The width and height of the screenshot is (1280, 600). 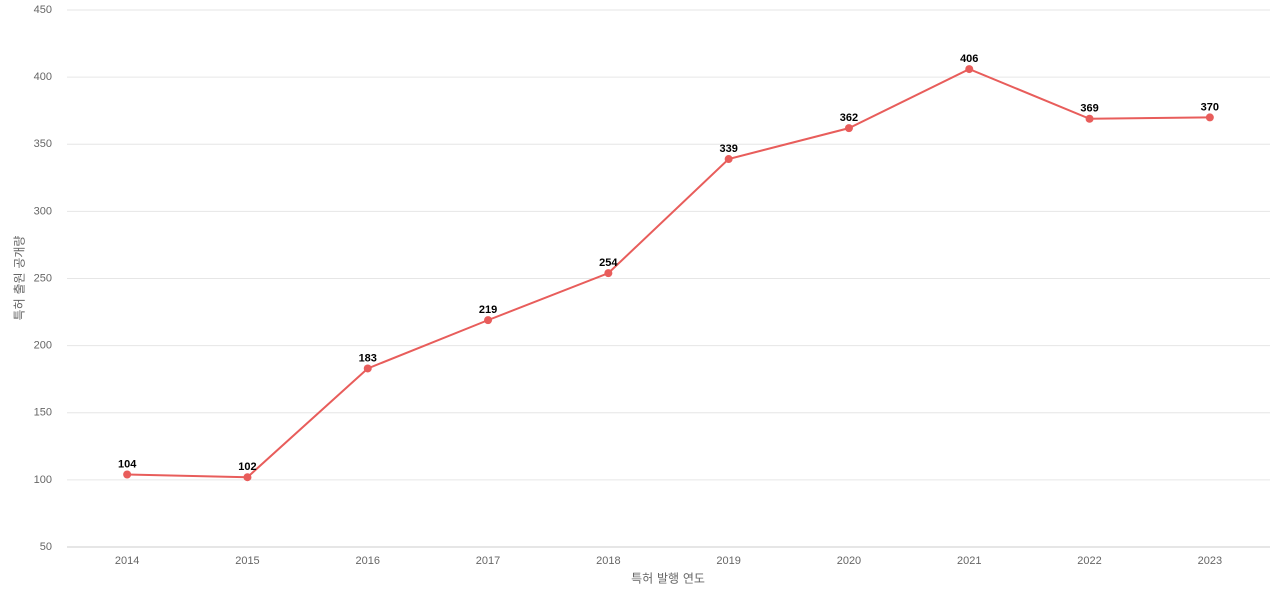 I want to click on y-tick-label: 300, so click(x=43, y=211).